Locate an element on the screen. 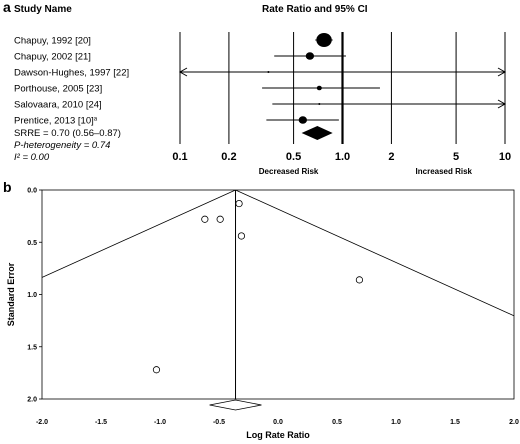 The width and height of the screenshot is (520, 444). study-label: Porthouse, 2005 [23] is located at coordinates (58, 89).